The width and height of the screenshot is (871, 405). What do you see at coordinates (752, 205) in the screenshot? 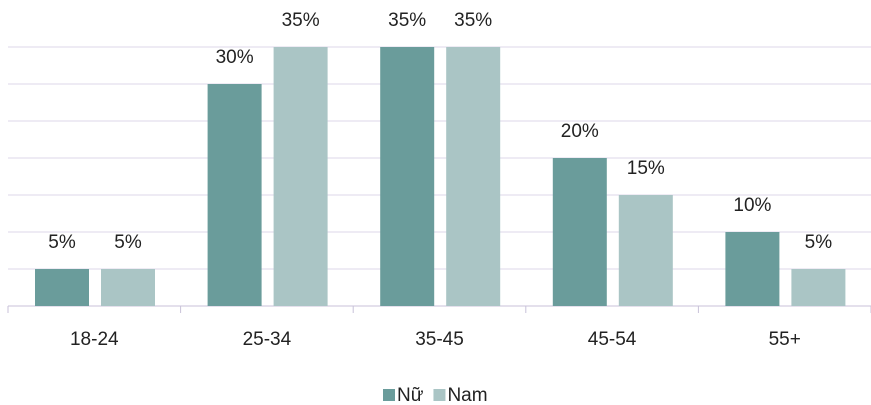
I see `data-label: 10%` at bounding box center [752, 205].